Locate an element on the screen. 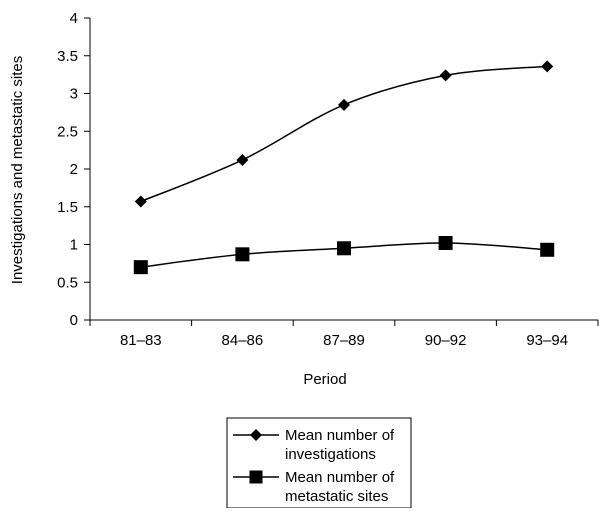 This screenshot has height=513, width=599. y-axis-label: Investigations and metastatic sites is located at coordinates (17, 170).